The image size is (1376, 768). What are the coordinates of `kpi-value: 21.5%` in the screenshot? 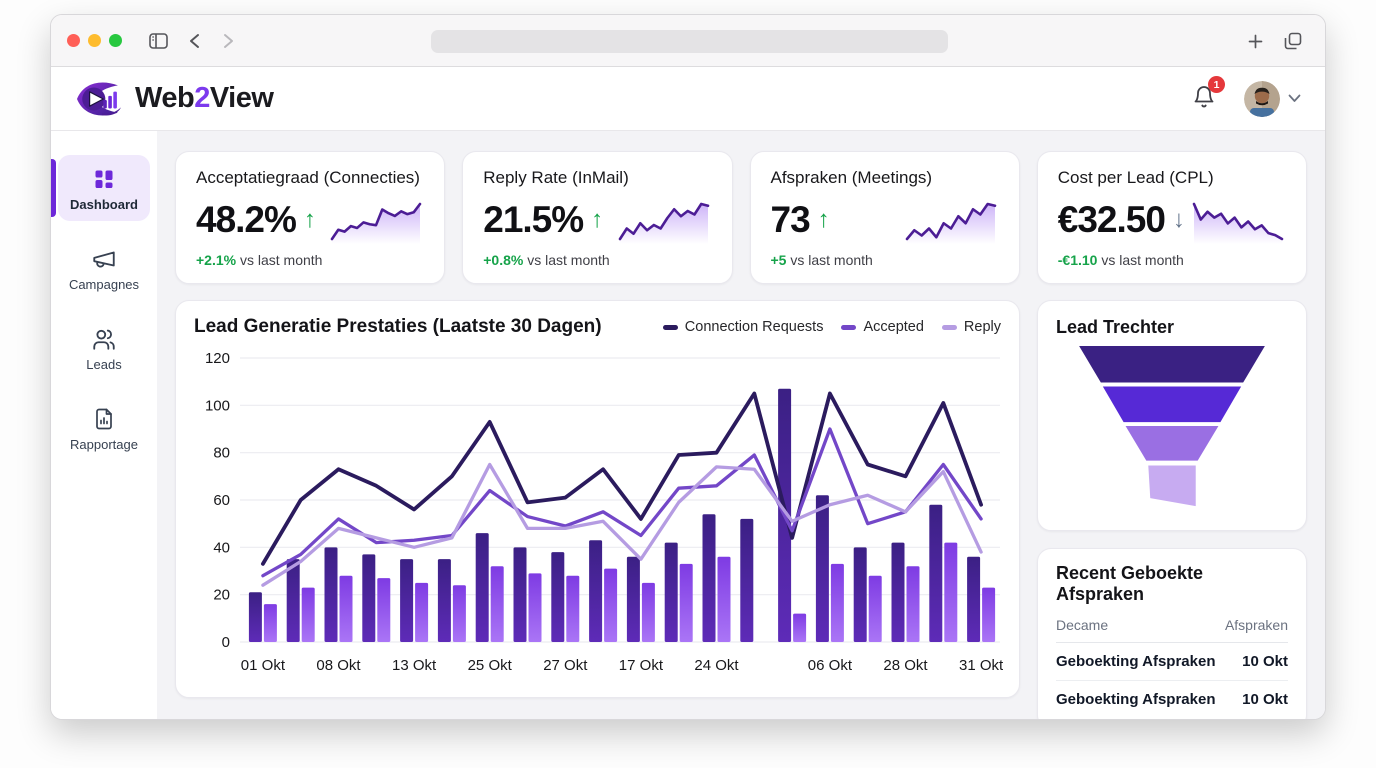 It's located at (533, 219).